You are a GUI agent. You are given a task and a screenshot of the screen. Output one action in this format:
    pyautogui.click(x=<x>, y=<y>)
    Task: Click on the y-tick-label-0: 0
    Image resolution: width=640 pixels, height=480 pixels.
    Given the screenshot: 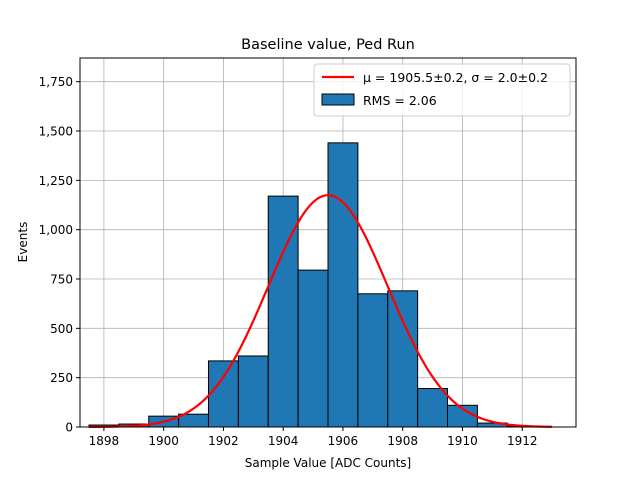 What is the action you would take?
    pyautogui.click(x=69, y=428)
    